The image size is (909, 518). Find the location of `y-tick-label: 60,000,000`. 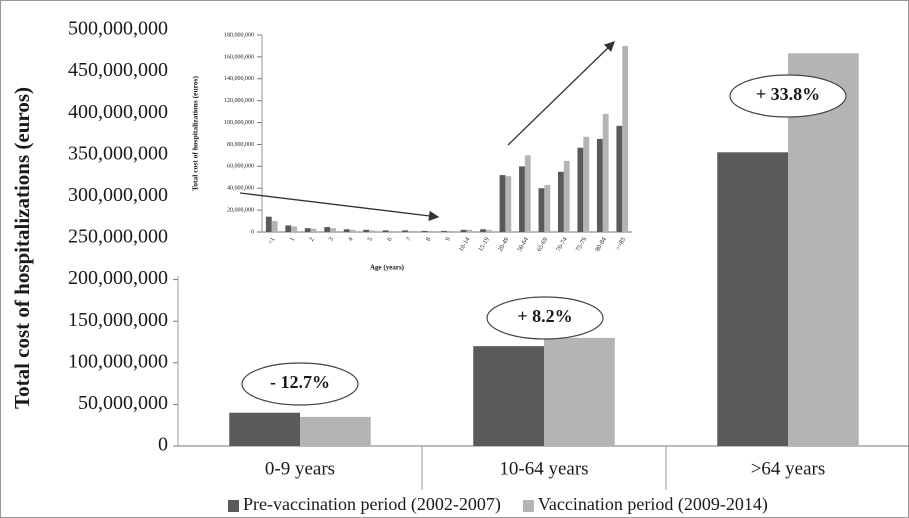

y-tick-label: 60,000,000 is located at coordinates (240, 167).